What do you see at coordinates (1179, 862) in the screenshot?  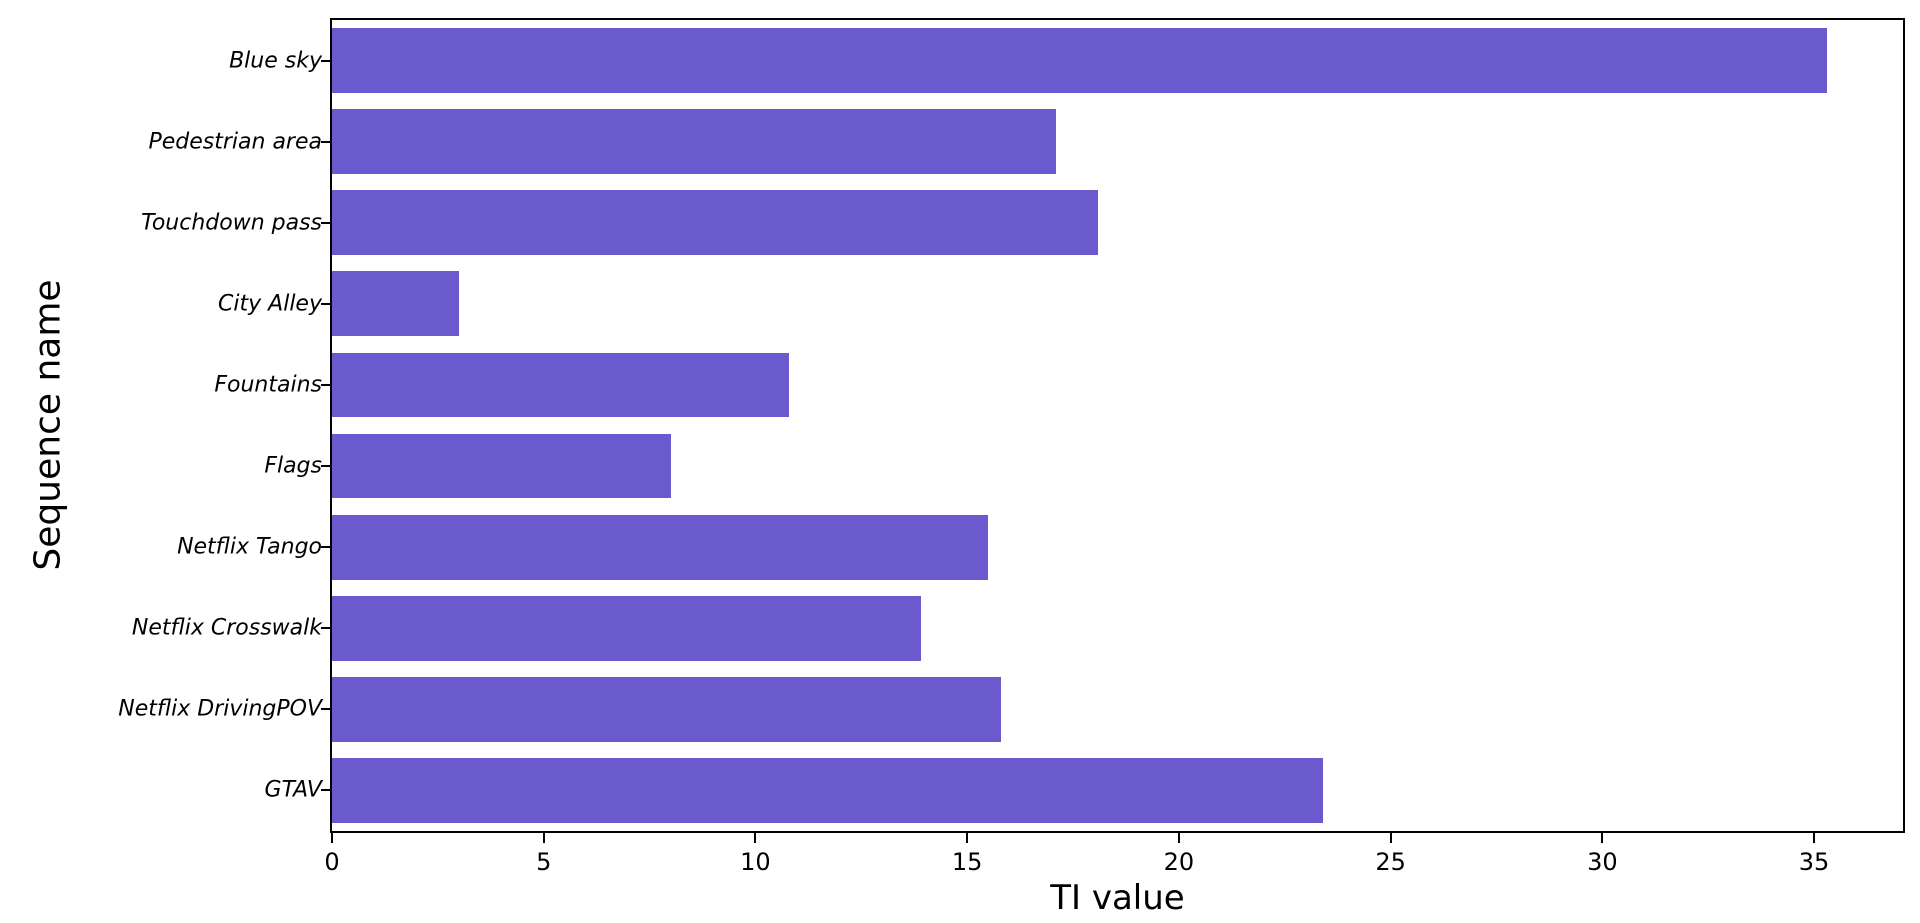 I see `x-tick-label: 20` at bounding box center [1179, 862].